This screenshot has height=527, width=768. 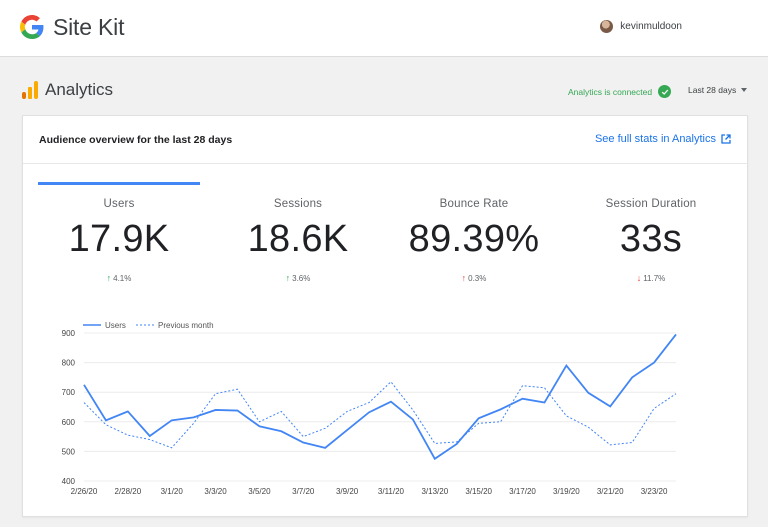 I want to click on x-tick-label: 3/23/20, so click(x=654, y=491).